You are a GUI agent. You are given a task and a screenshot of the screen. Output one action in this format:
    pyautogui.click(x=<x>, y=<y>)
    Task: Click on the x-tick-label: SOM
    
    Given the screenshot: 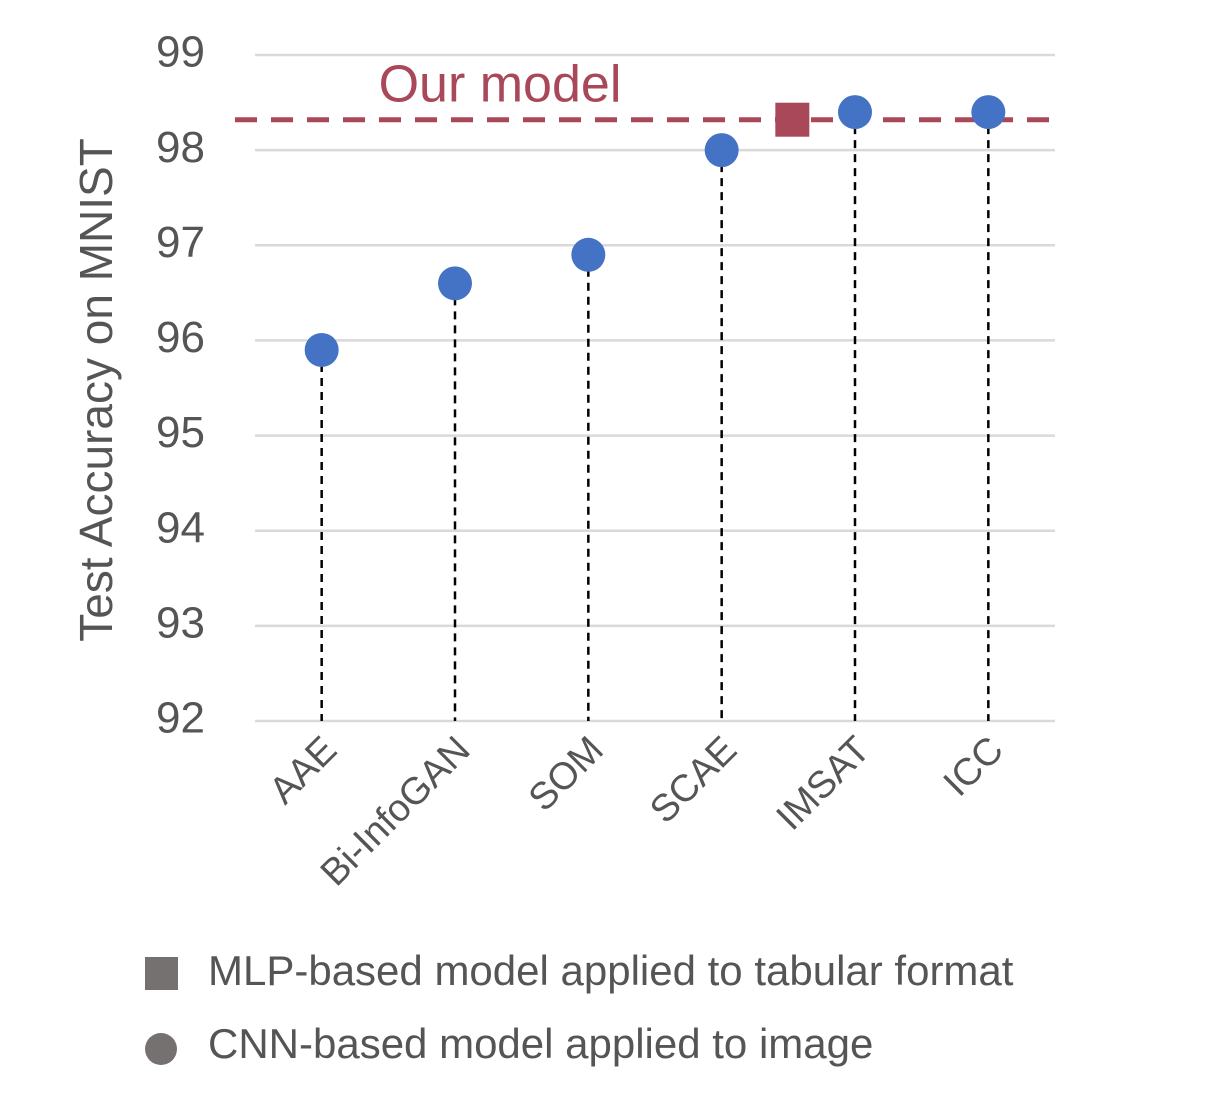 What is the action you would take?
    pyautogui.click(x=566, y=774)
    